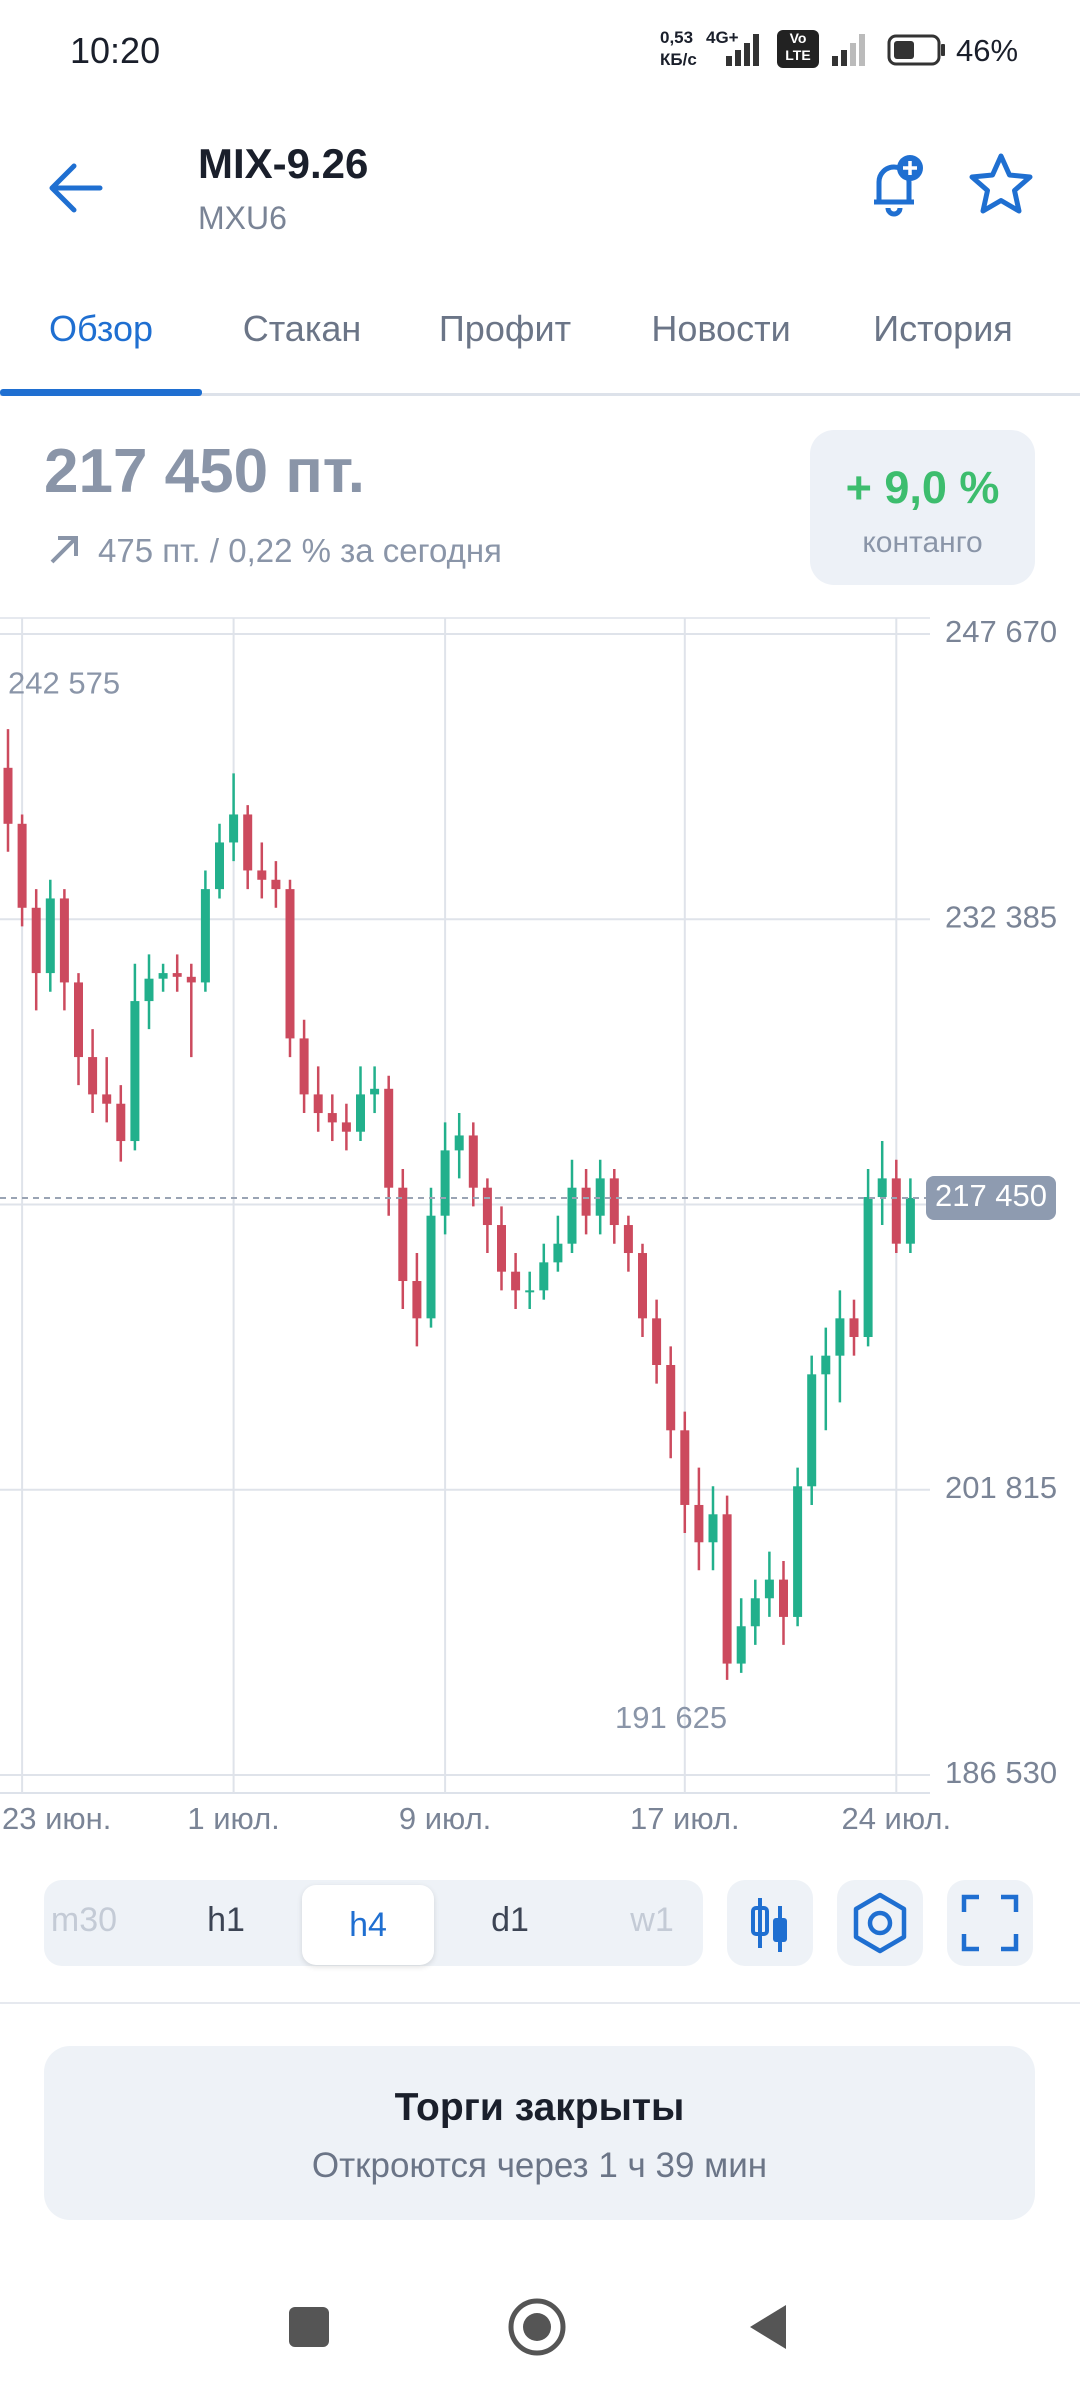 This screenshot has width=1080, height=2400. I want to click on hex-icon, so click(880, 1923).